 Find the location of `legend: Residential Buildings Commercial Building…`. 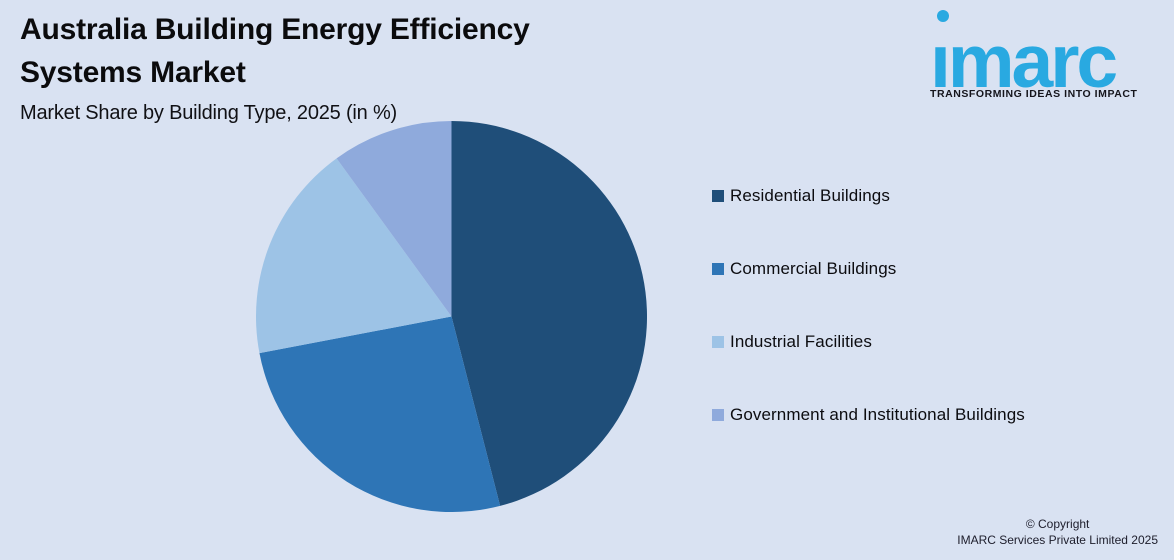

legend: Residential Buildings Commercial Building… is located at coordinates (868, 332).